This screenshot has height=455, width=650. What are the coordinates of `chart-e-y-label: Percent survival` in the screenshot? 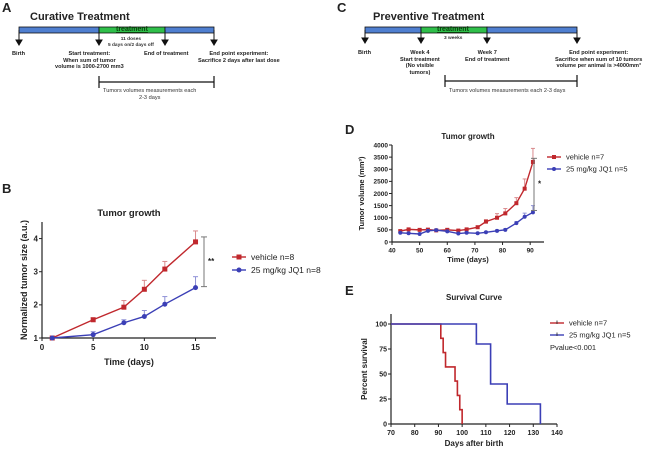 It's located at (364, 369).